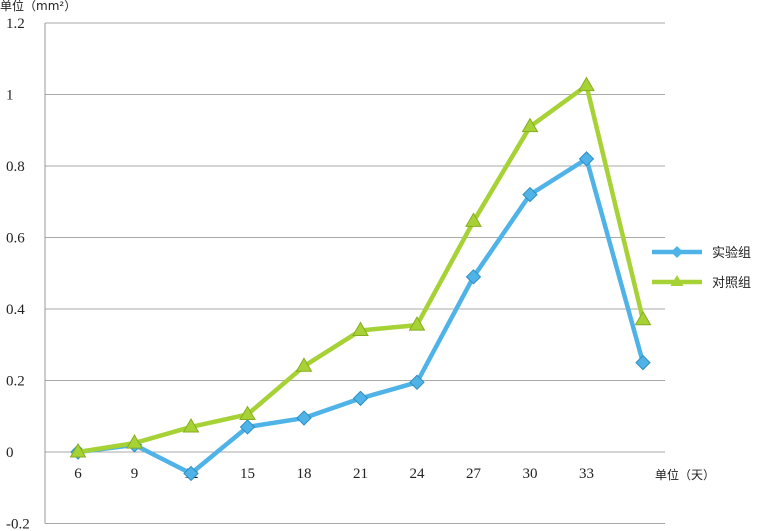 The height and width of the screenshot is (531, 768). I want to click on y-tick-label: -0.2, so click(18, 524).